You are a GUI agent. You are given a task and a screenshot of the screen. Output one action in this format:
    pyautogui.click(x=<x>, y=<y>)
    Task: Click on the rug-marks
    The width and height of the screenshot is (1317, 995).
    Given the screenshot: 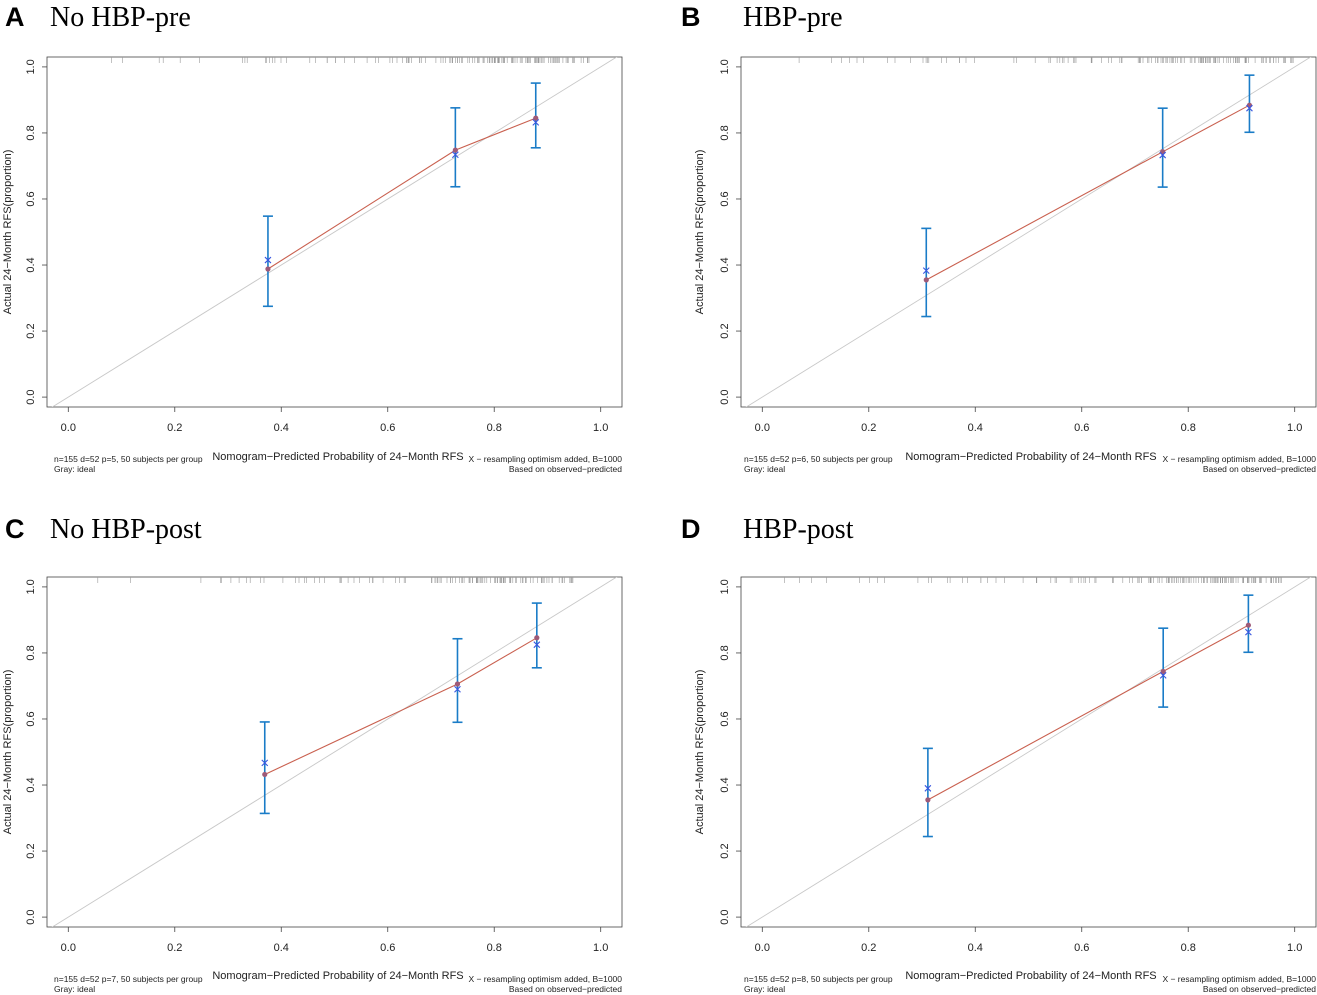 What is the action you would take?
    pyautogui.click(x=1032, y=580)
    